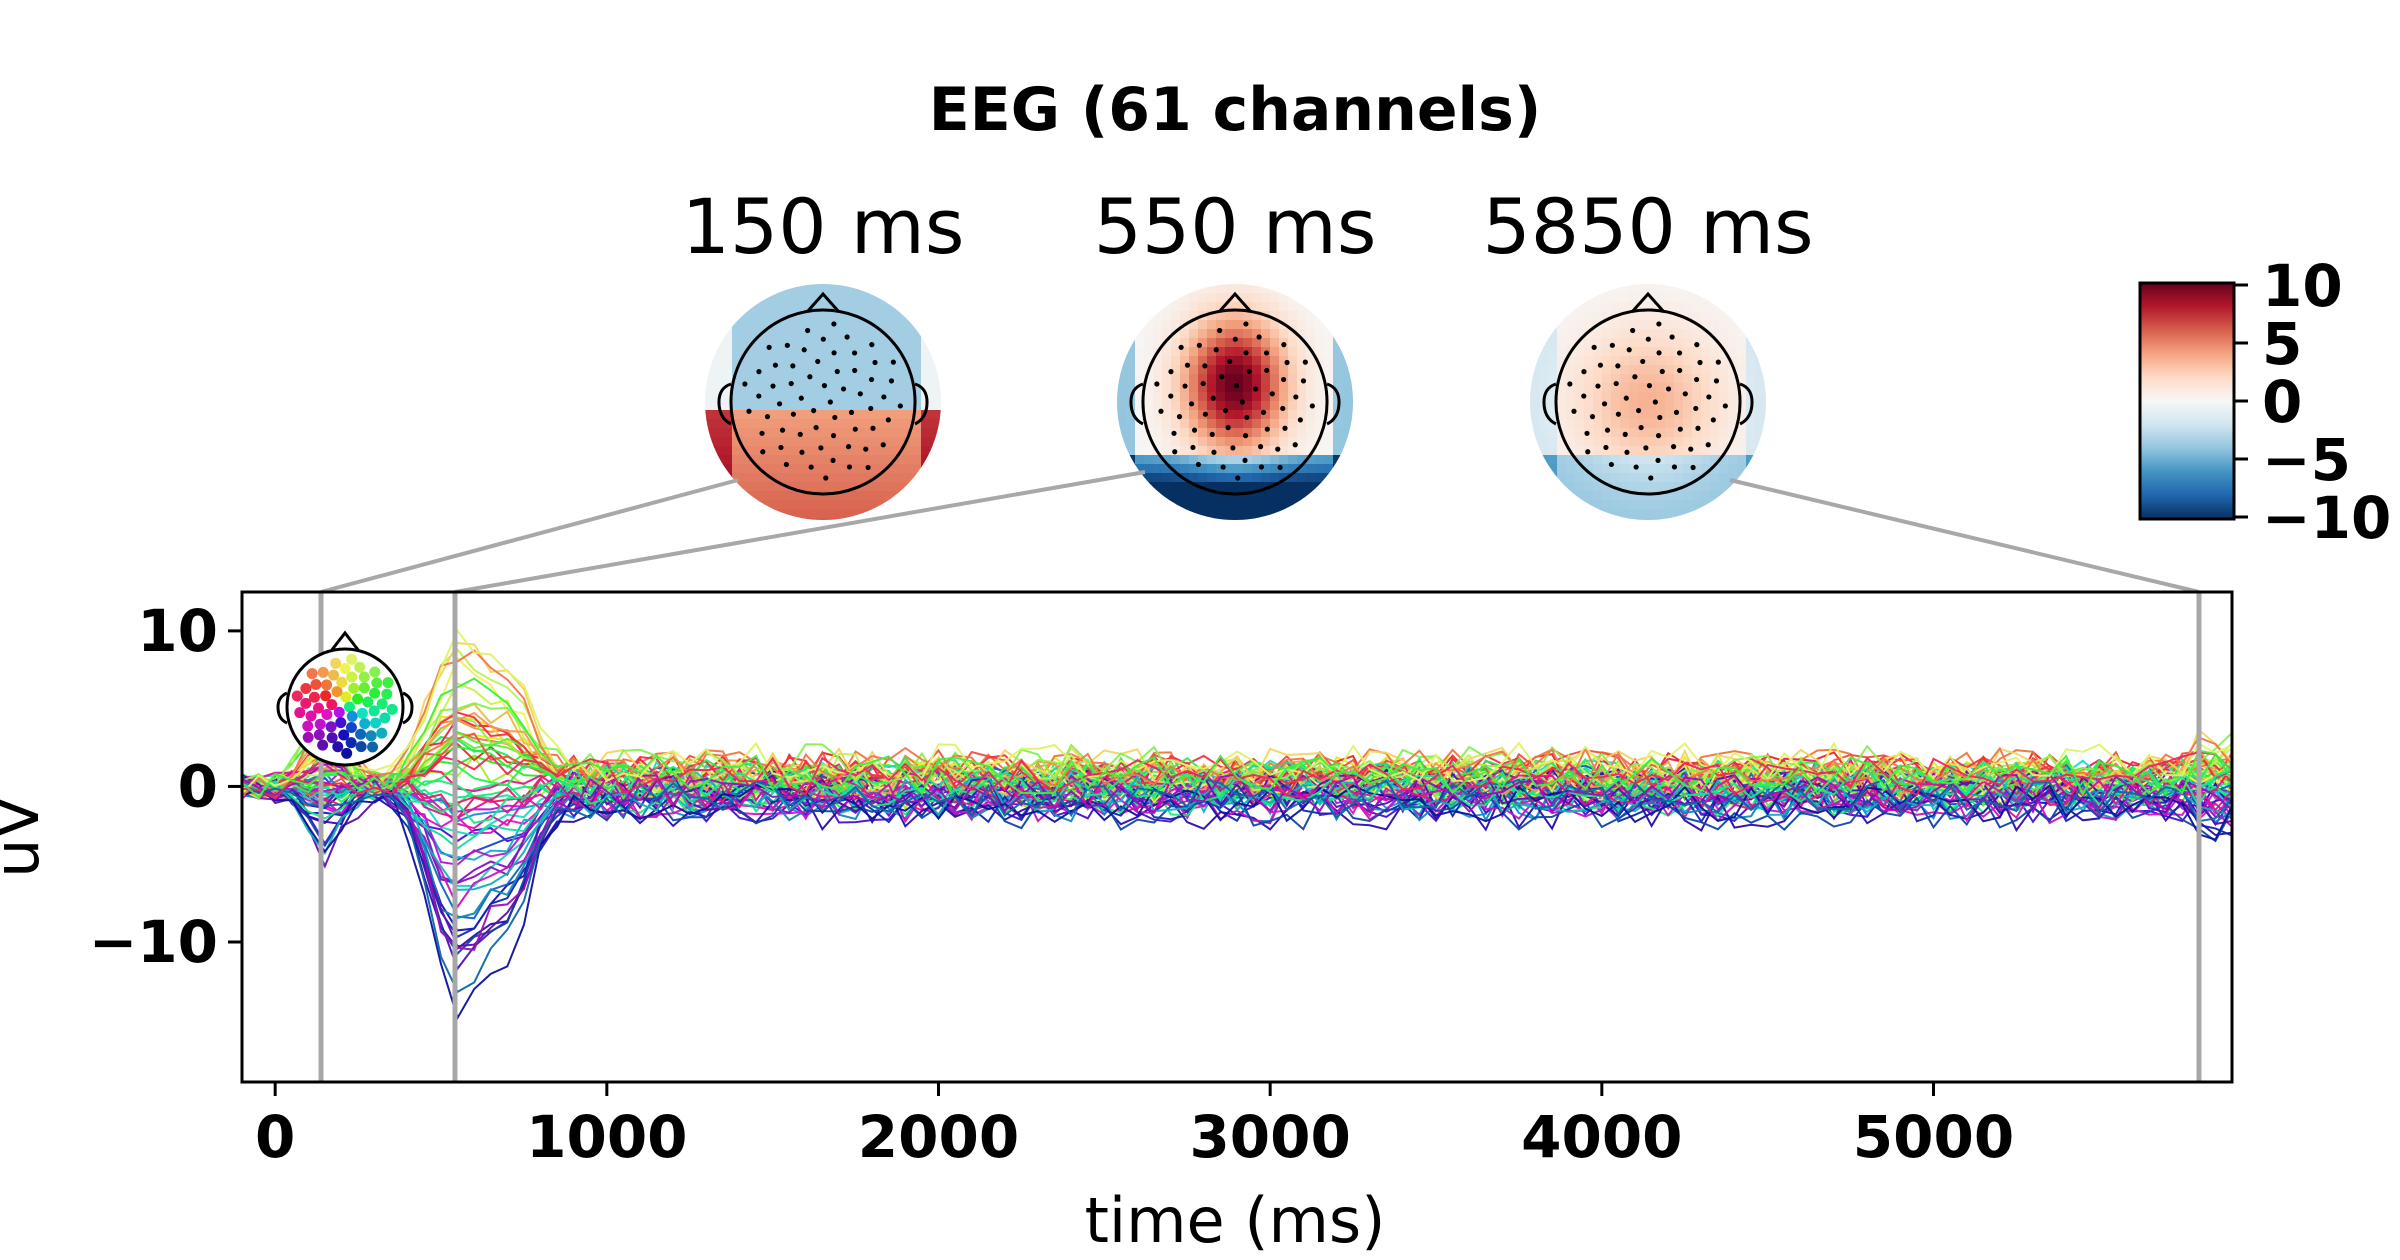 The width and height of the screenshot is (2400, 1260). I want to click on sensor-legend-head, so click(345, 699).